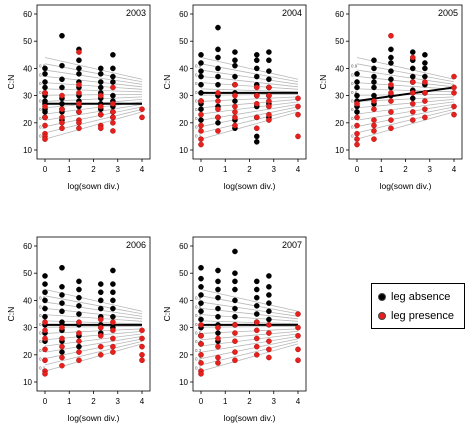 The height and width of the screenshot is (433, 474). What do you see at coordinates (249, 401) in the screenshot?
I see `x-tick-label: 2` at bounding box center [249, 401].